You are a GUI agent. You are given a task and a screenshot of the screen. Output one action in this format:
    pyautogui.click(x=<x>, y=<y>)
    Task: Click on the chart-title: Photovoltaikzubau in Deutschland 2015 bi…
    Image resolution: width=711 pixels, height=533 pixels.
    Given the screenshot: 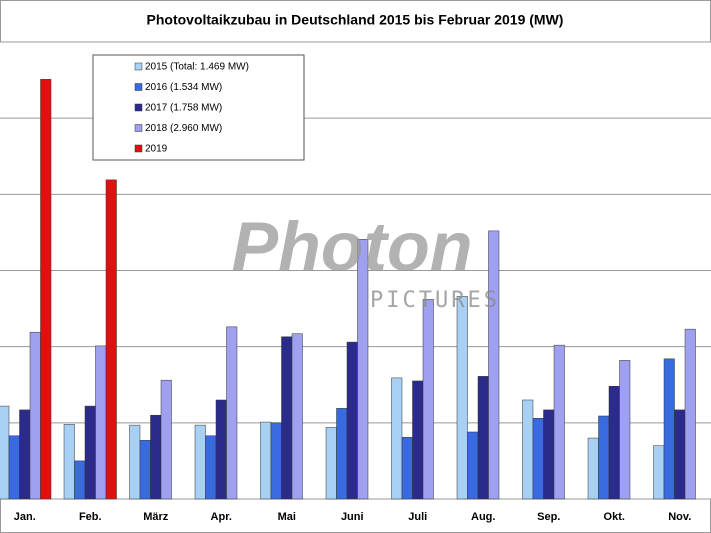 What is the action you would take?
    pyautogui.click(x=355, y=20)
    